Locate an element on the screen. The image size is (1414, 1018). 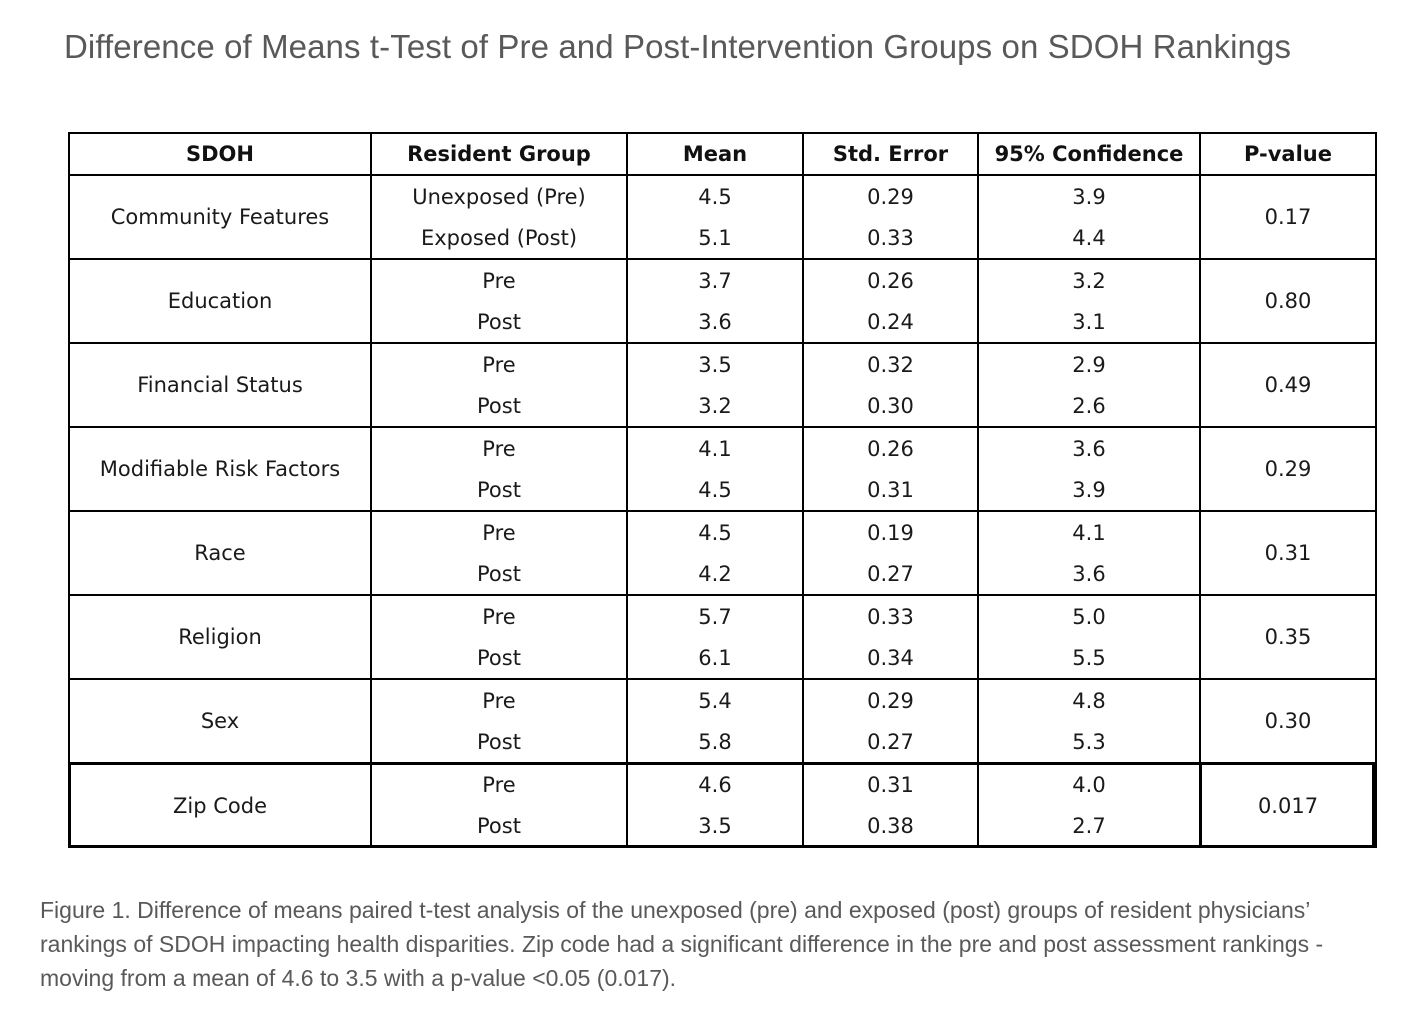
table-row: Education Pre 3.7 0.26 3.2 0.80 is located at coordinates (722, 300).